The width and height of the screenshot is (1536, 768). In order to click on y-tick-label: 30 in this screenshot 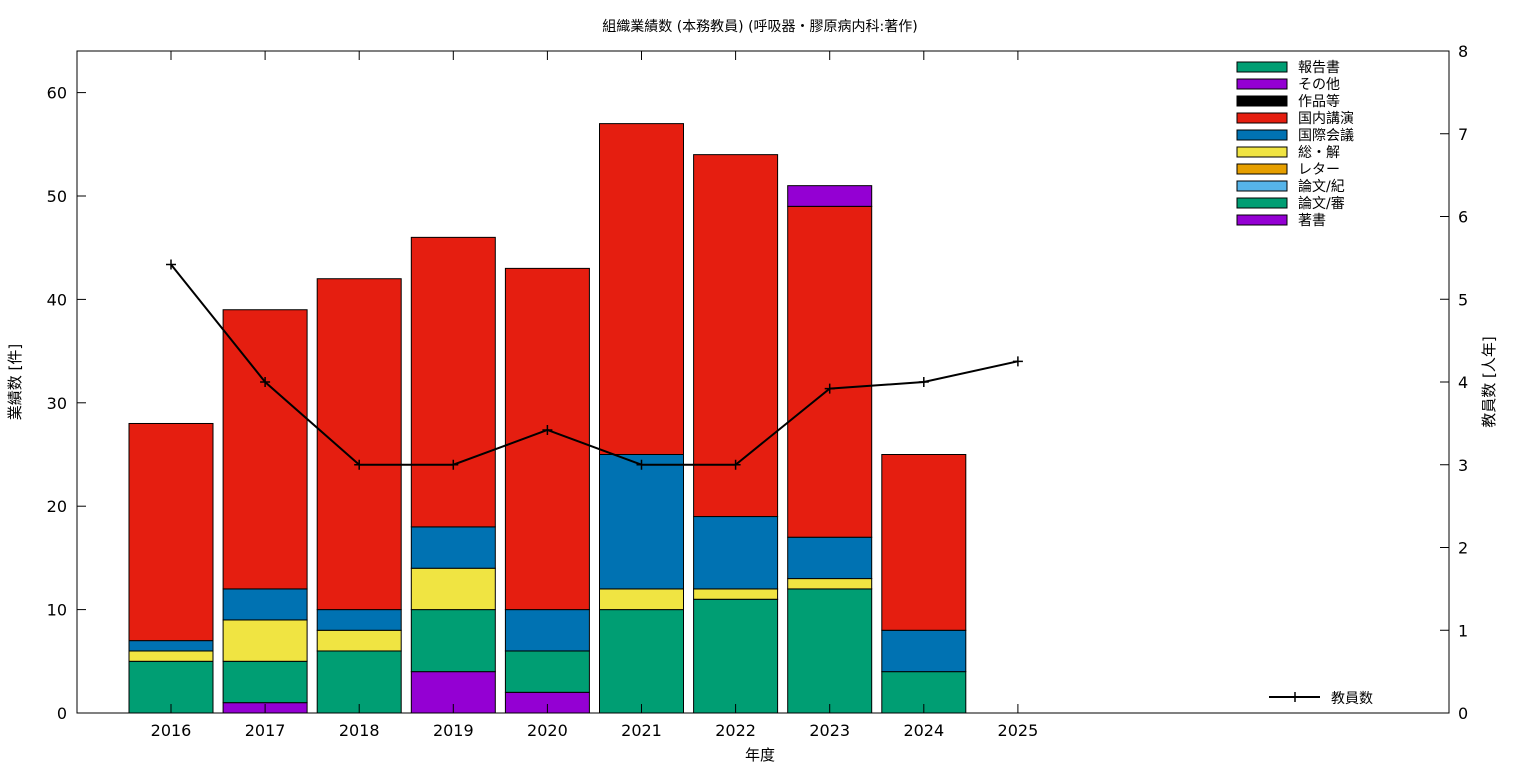, I will do `click(57, 403)`.